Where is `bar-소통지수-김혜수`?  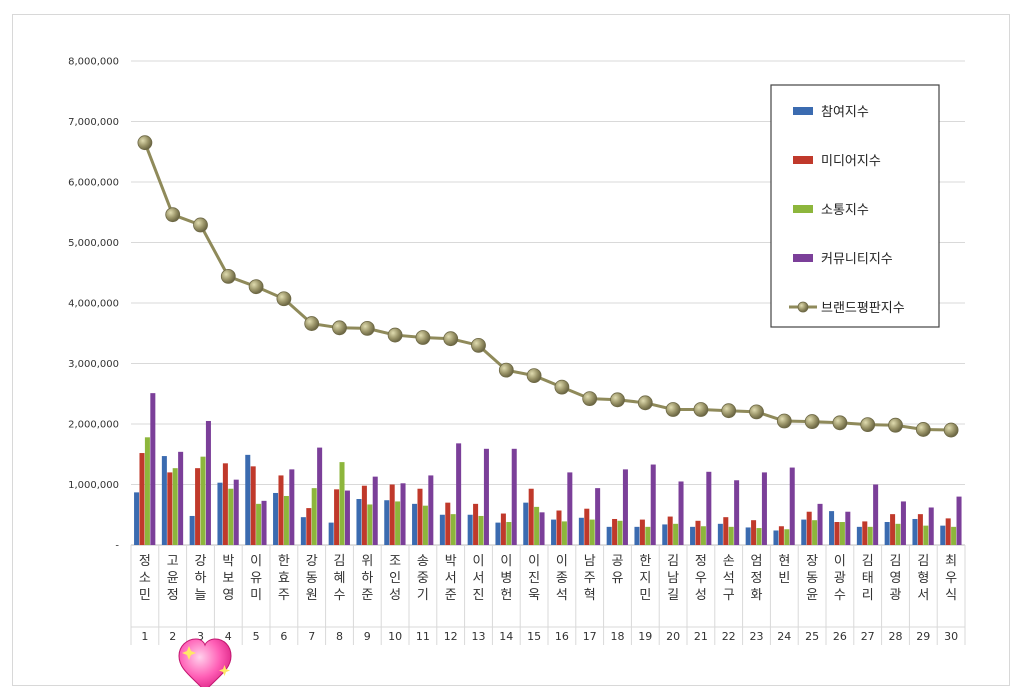 bar-소통지수-김혜수 is located at coordinates (342, 503).